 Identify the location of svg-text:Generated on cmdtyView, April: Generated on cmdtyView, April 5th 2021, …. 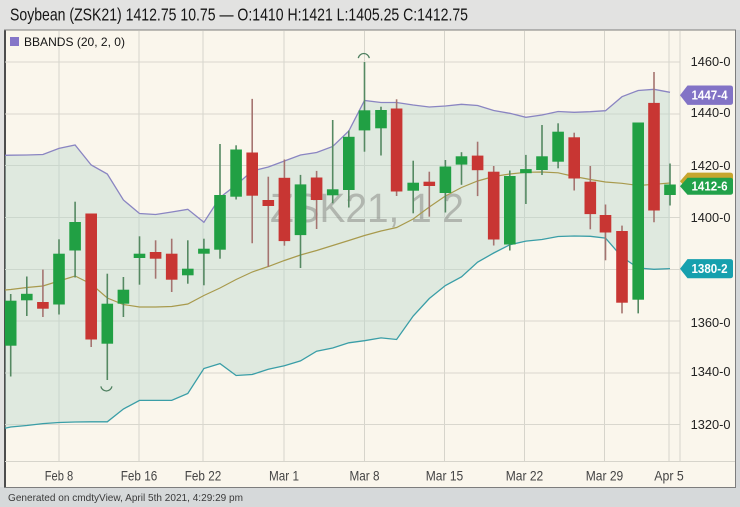
(125, 498).